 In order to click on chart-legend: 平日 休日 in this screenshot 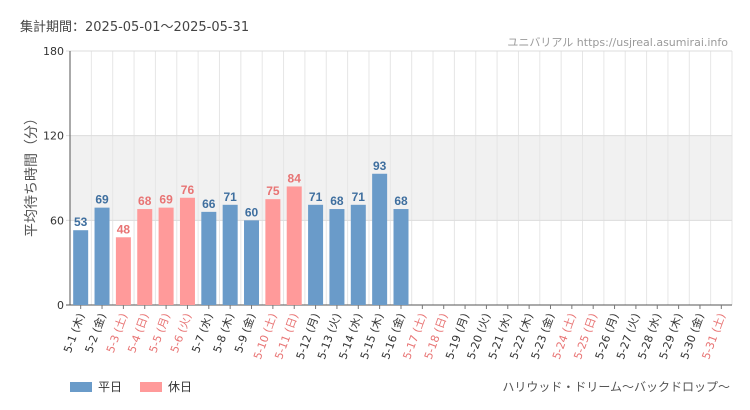, I will do `click(140, 386)`.